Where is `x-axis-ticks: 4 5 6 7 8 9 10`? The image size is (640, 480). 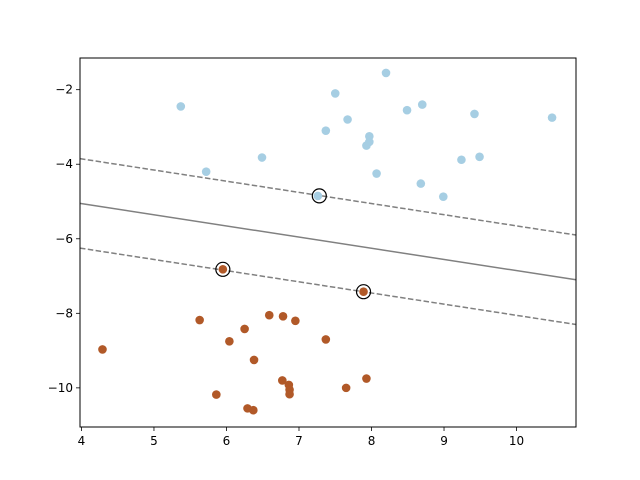 x-axis-ticks: 4 5 6 7 8 9 10 is located at coordinates (301, 437).